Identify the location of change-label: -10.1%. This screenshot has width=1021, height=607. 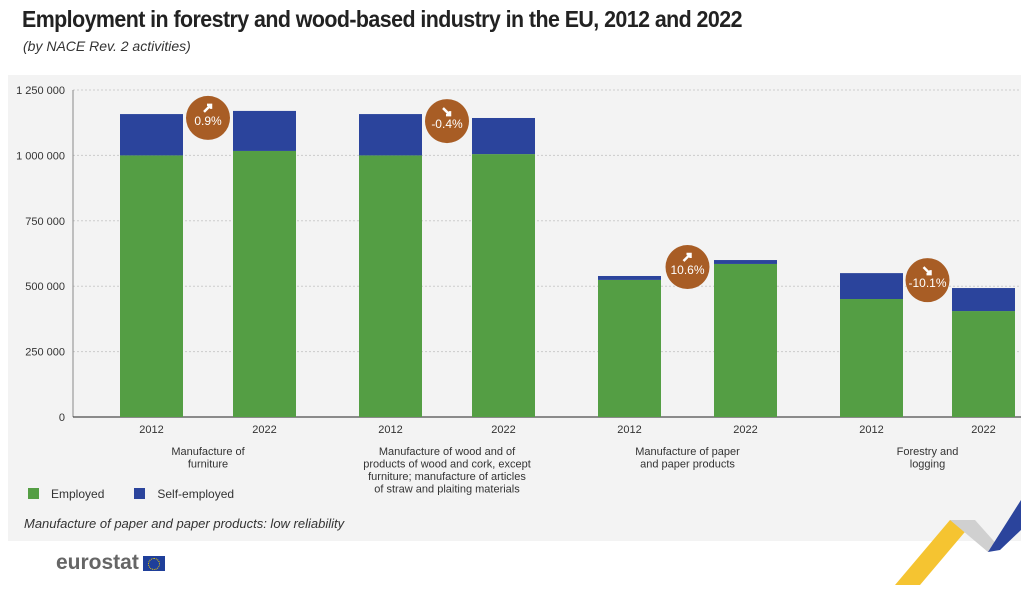
(927, 283).